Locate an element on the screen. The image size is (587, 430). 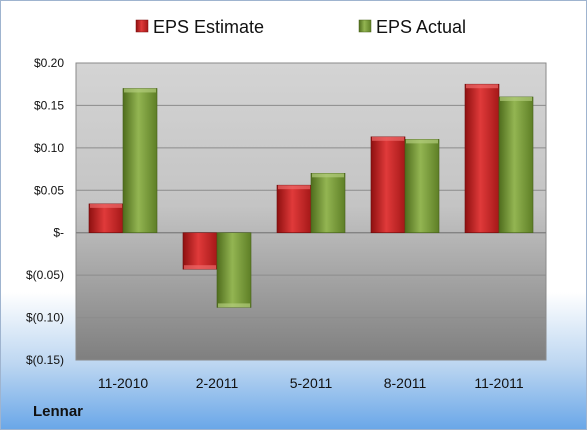
y-tick-label: $0.20 is located at coordinates (49, 63).